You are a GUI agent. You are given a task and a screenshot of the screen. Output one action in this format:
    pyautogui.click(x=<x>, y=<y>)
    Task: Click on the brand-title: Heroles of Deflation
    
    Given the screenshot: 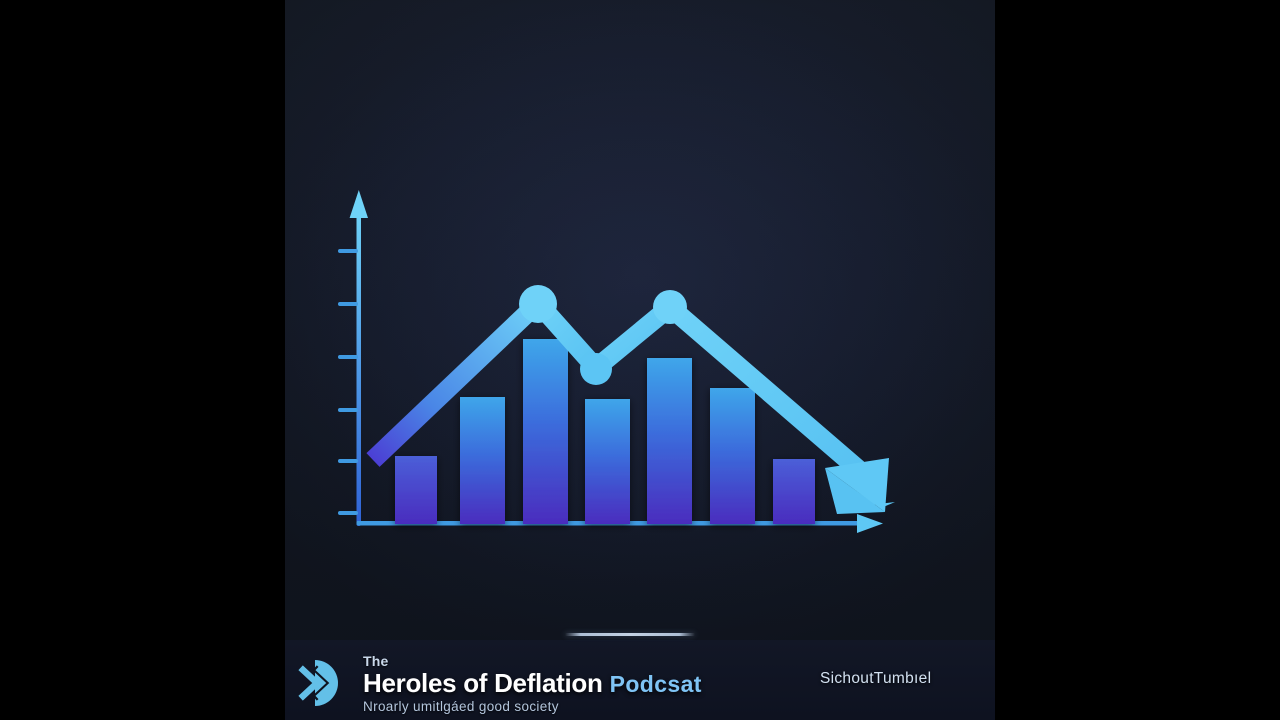 What is the action you would take?
    pyautogui.click(x=483, y=683)
    